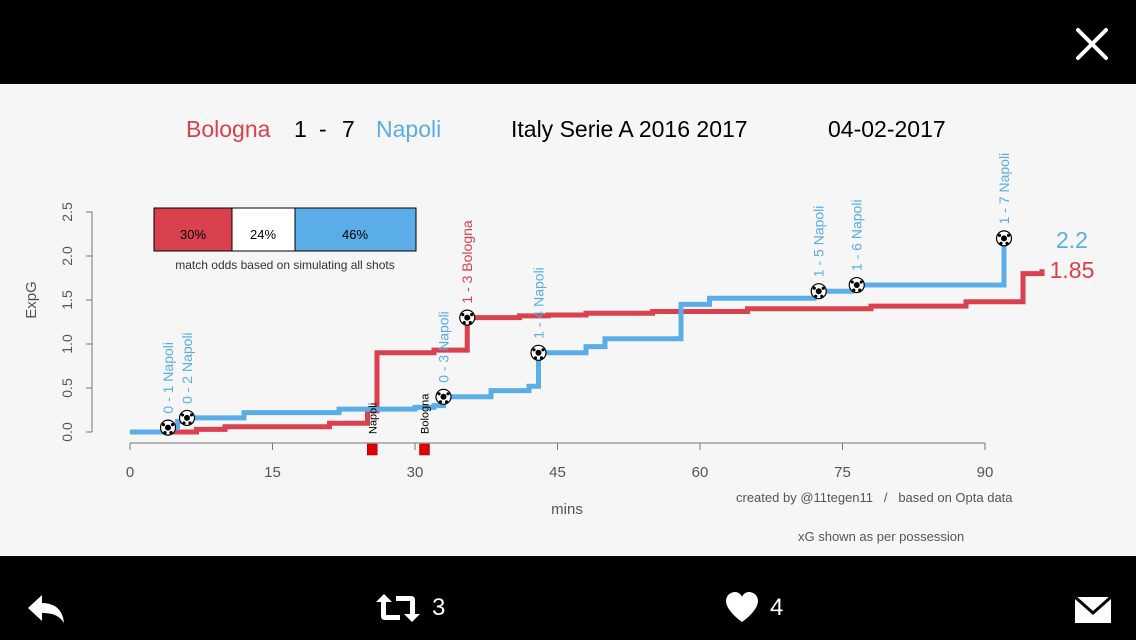 The width and height of the screenshot is (1136, 640). What do you see at coordinates (439, 607) in the screenshot?
I see `retweet-count: 3` at bounding box center [439, 607].